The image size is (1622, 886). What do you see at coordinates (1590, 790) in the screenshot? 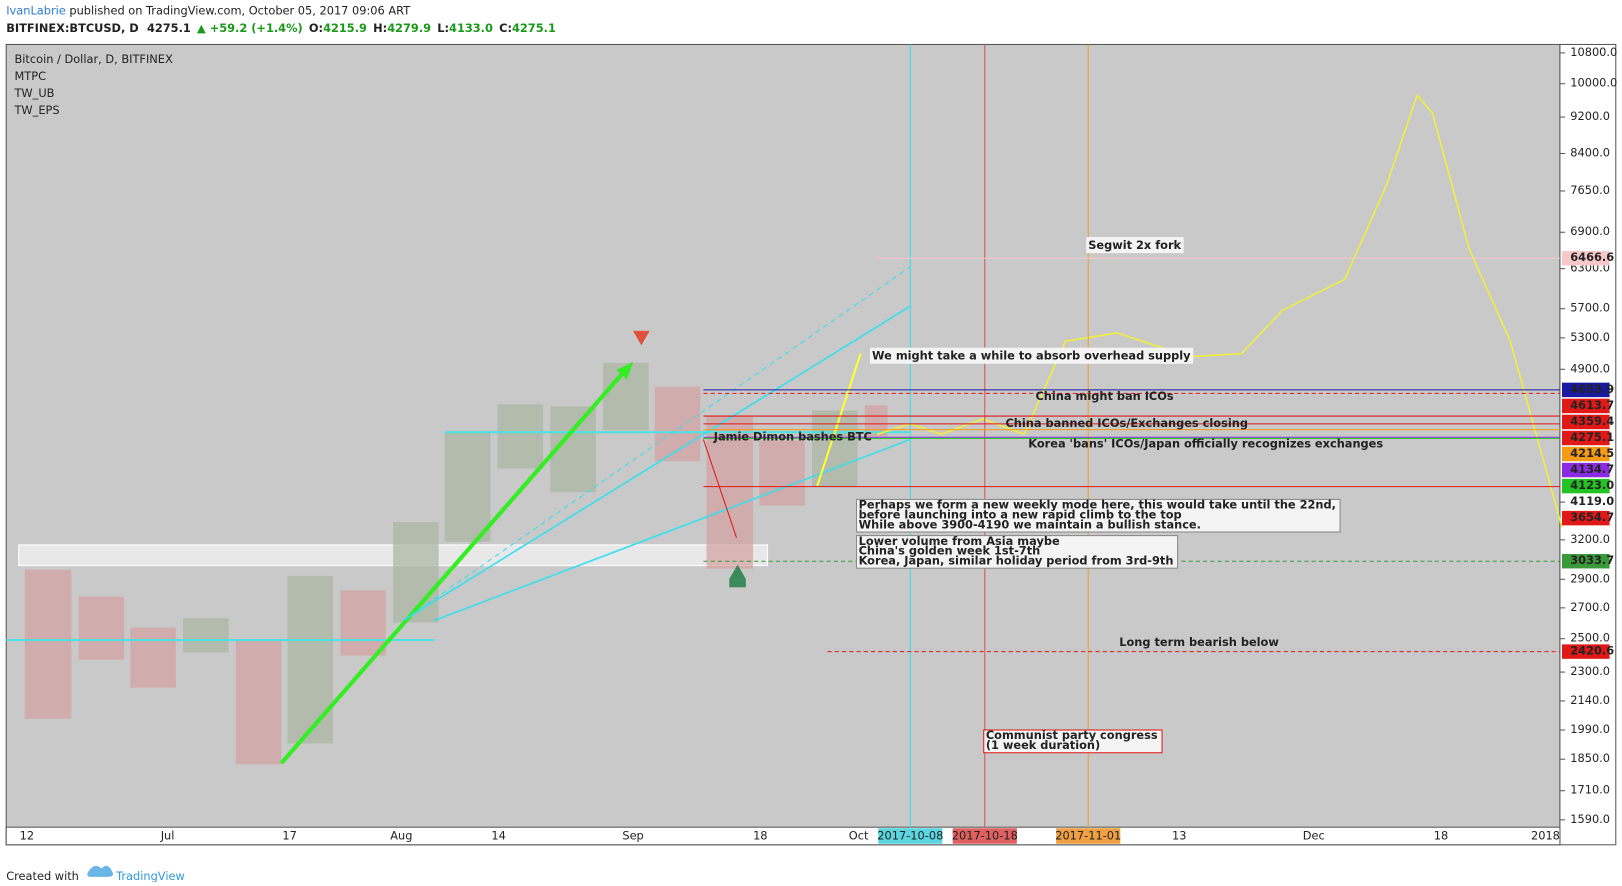
I see `price-tick-label: 1710.0` at bounding box center [1590, 790].